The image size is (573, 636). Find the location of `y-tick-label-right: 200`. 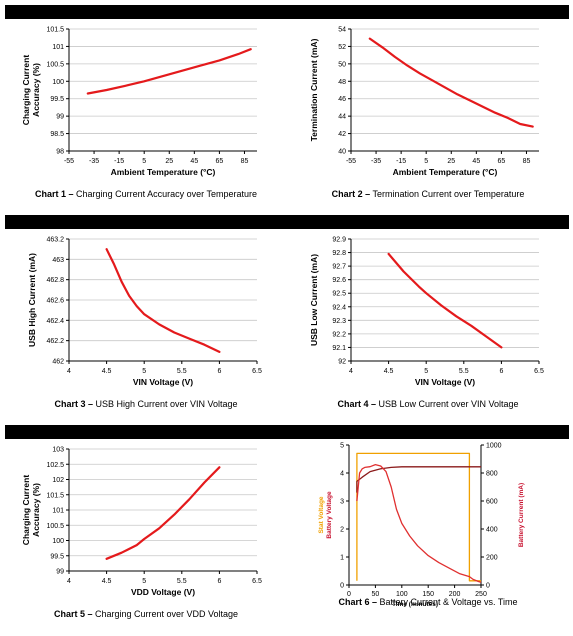

y-tick-label-right: 200 is located at coordinates (492, 558).